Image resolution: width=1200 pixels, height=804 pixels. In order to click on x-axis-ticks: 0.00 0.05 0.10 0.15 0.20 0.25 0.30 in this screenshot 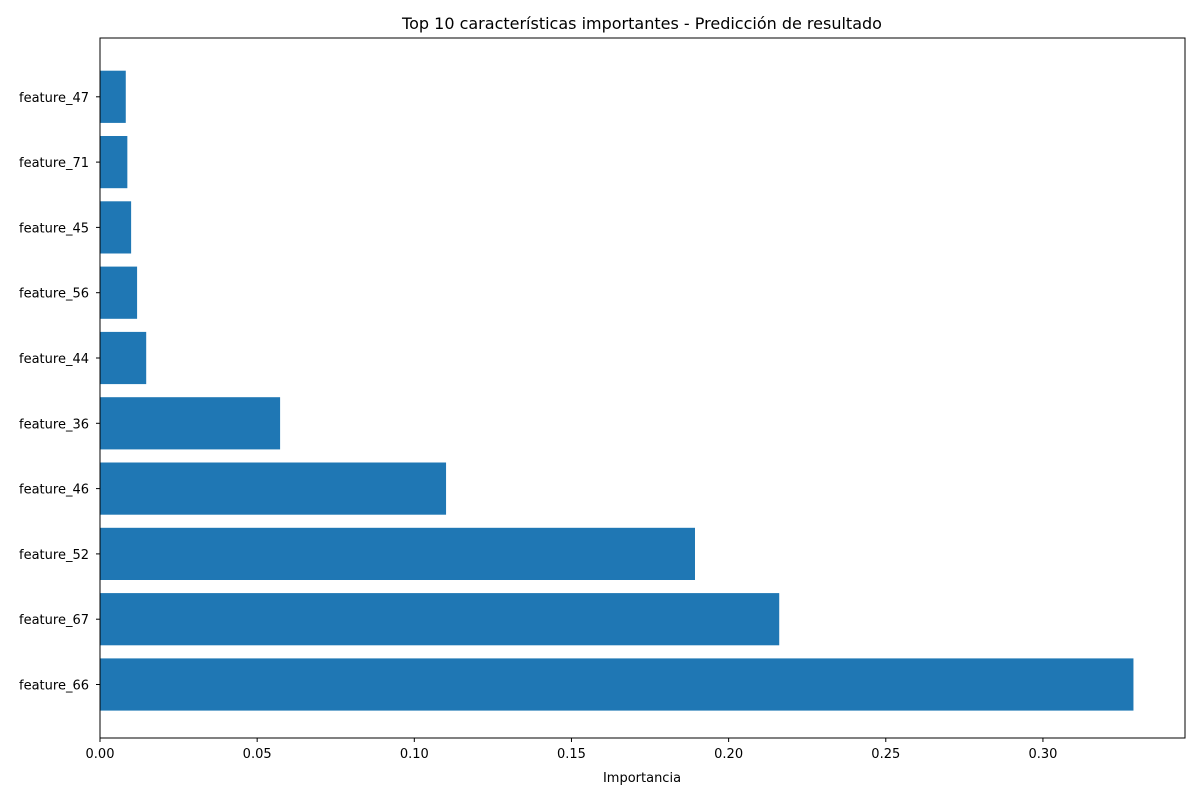, I will do `click(571, 750)`.